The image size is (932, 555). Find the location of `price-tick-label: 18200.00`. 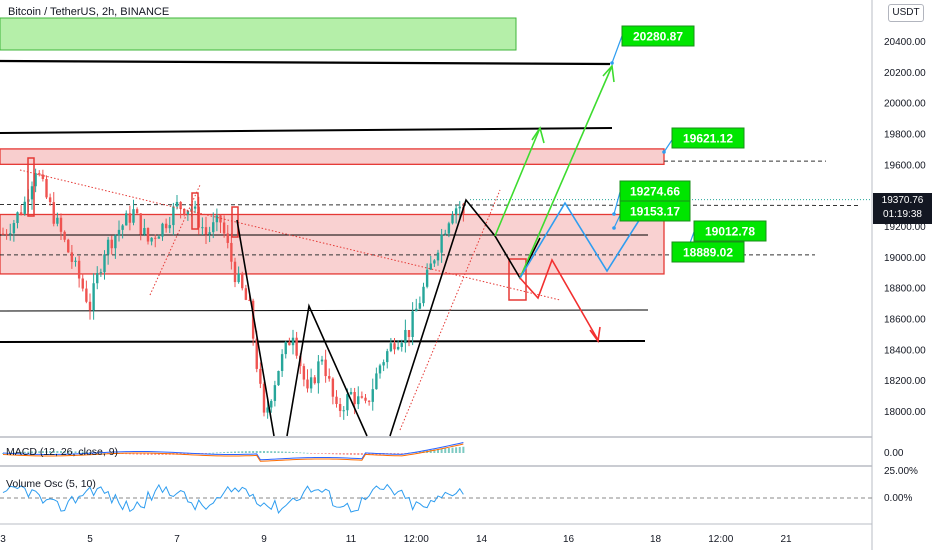

price-tick-label: 18200.00 is located at coordinates (905, 381).